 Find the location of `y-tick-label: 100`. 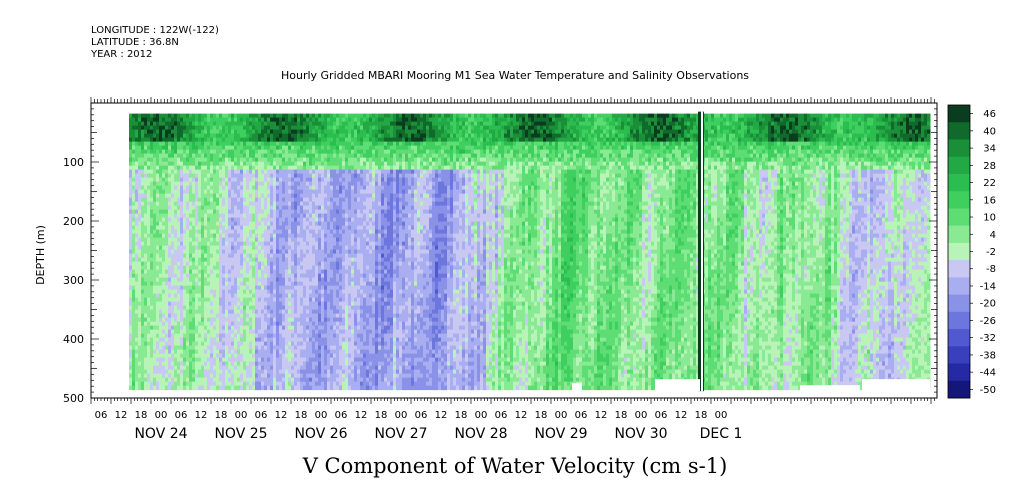

y-tick-label: 100 is located at coordinates (73, 162).